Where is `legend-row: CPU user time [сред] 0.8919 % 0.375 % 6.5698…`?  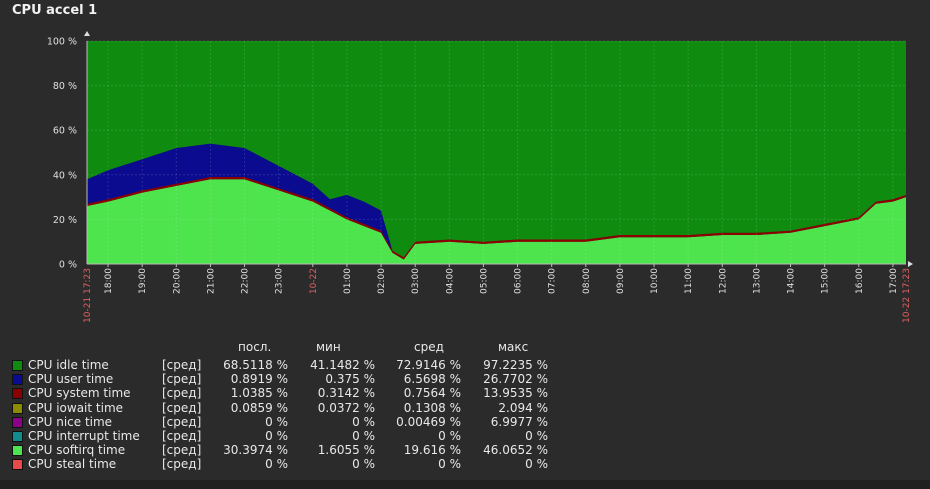
legend-row: CPU user time [сред] 0.8919 % 0.375 % 6.5698… is located at coordinates (292, 379).